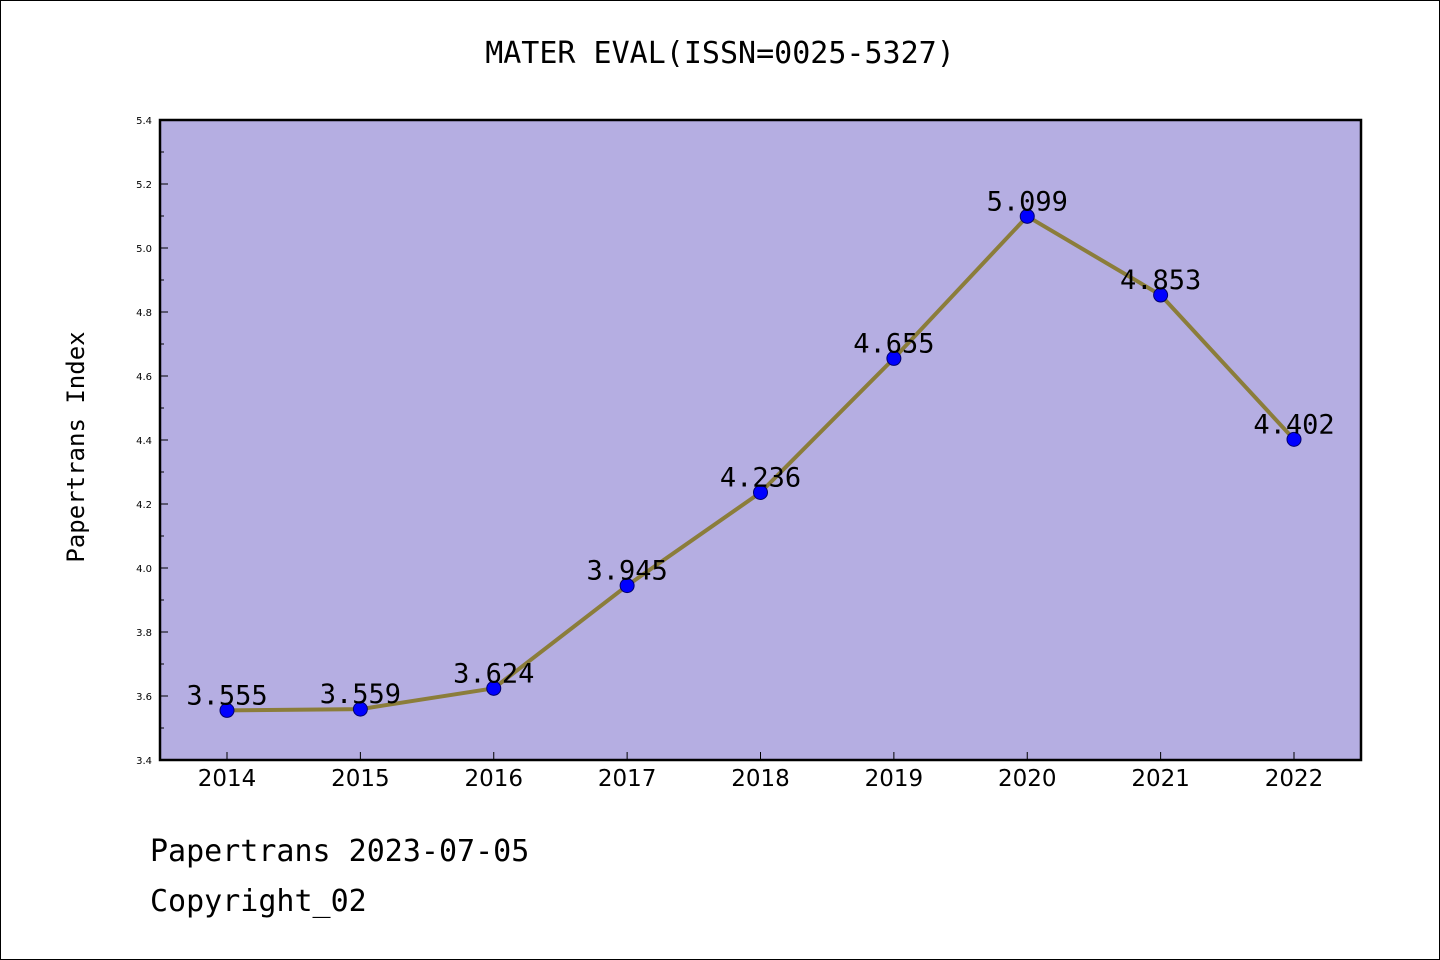 The width and height of the screenshot is (1440, 960). I want to click on y-tick-label: 5.4, so click(144, 121).